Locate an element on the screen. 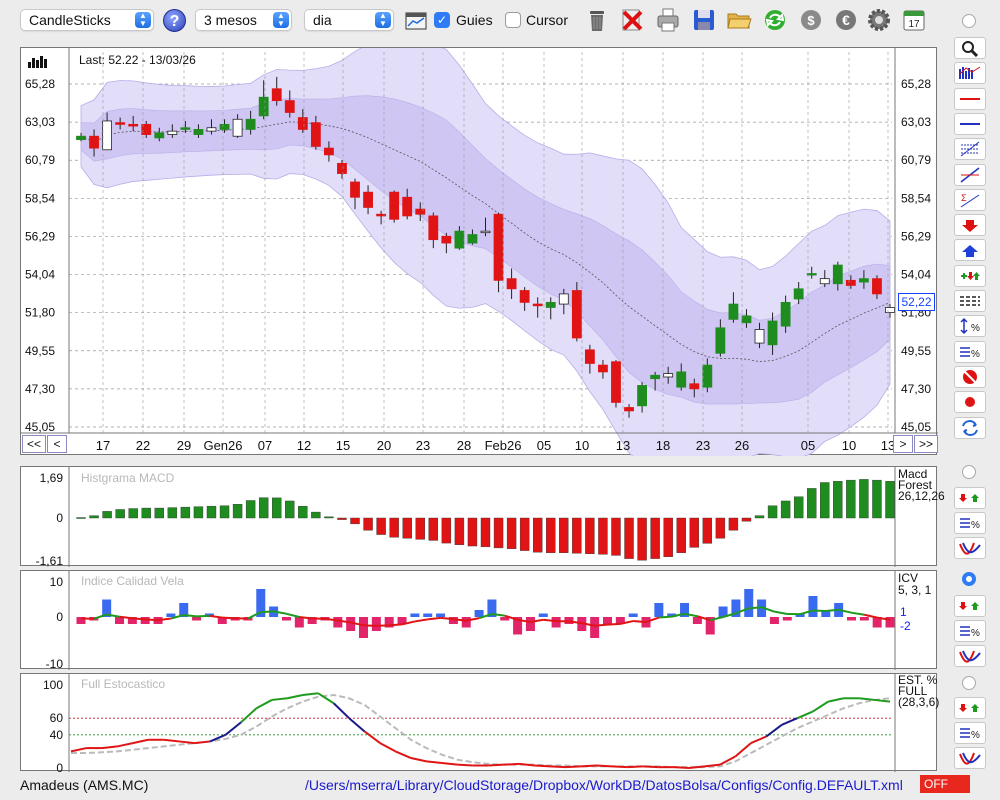 The height and width of the screenshot is (800, 1000). vertical-percent-button: % is located at coordinates (970, 326).